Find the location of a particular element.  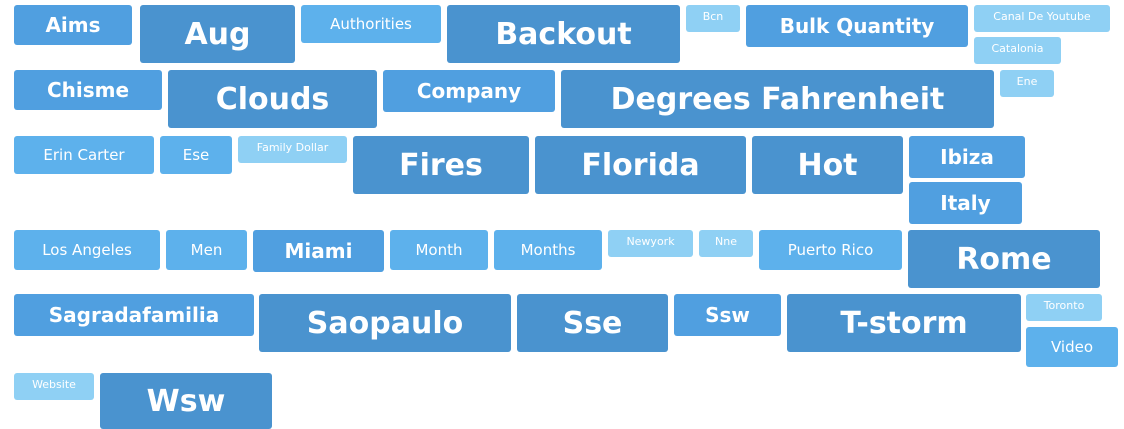

tag: Aug is located at coordinates (217, 34).